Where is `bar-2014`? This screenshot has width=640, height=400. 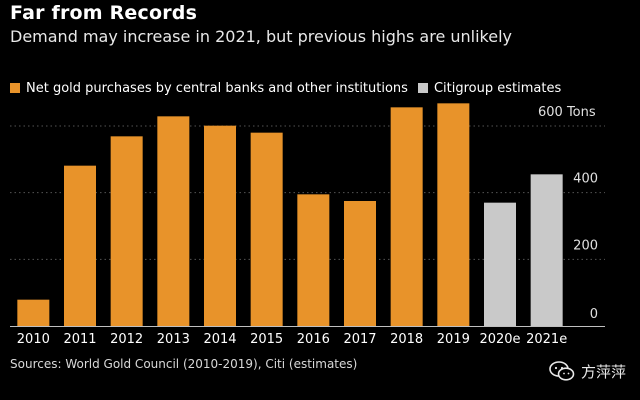
bar-2014 is located at coordinates (220, 226).